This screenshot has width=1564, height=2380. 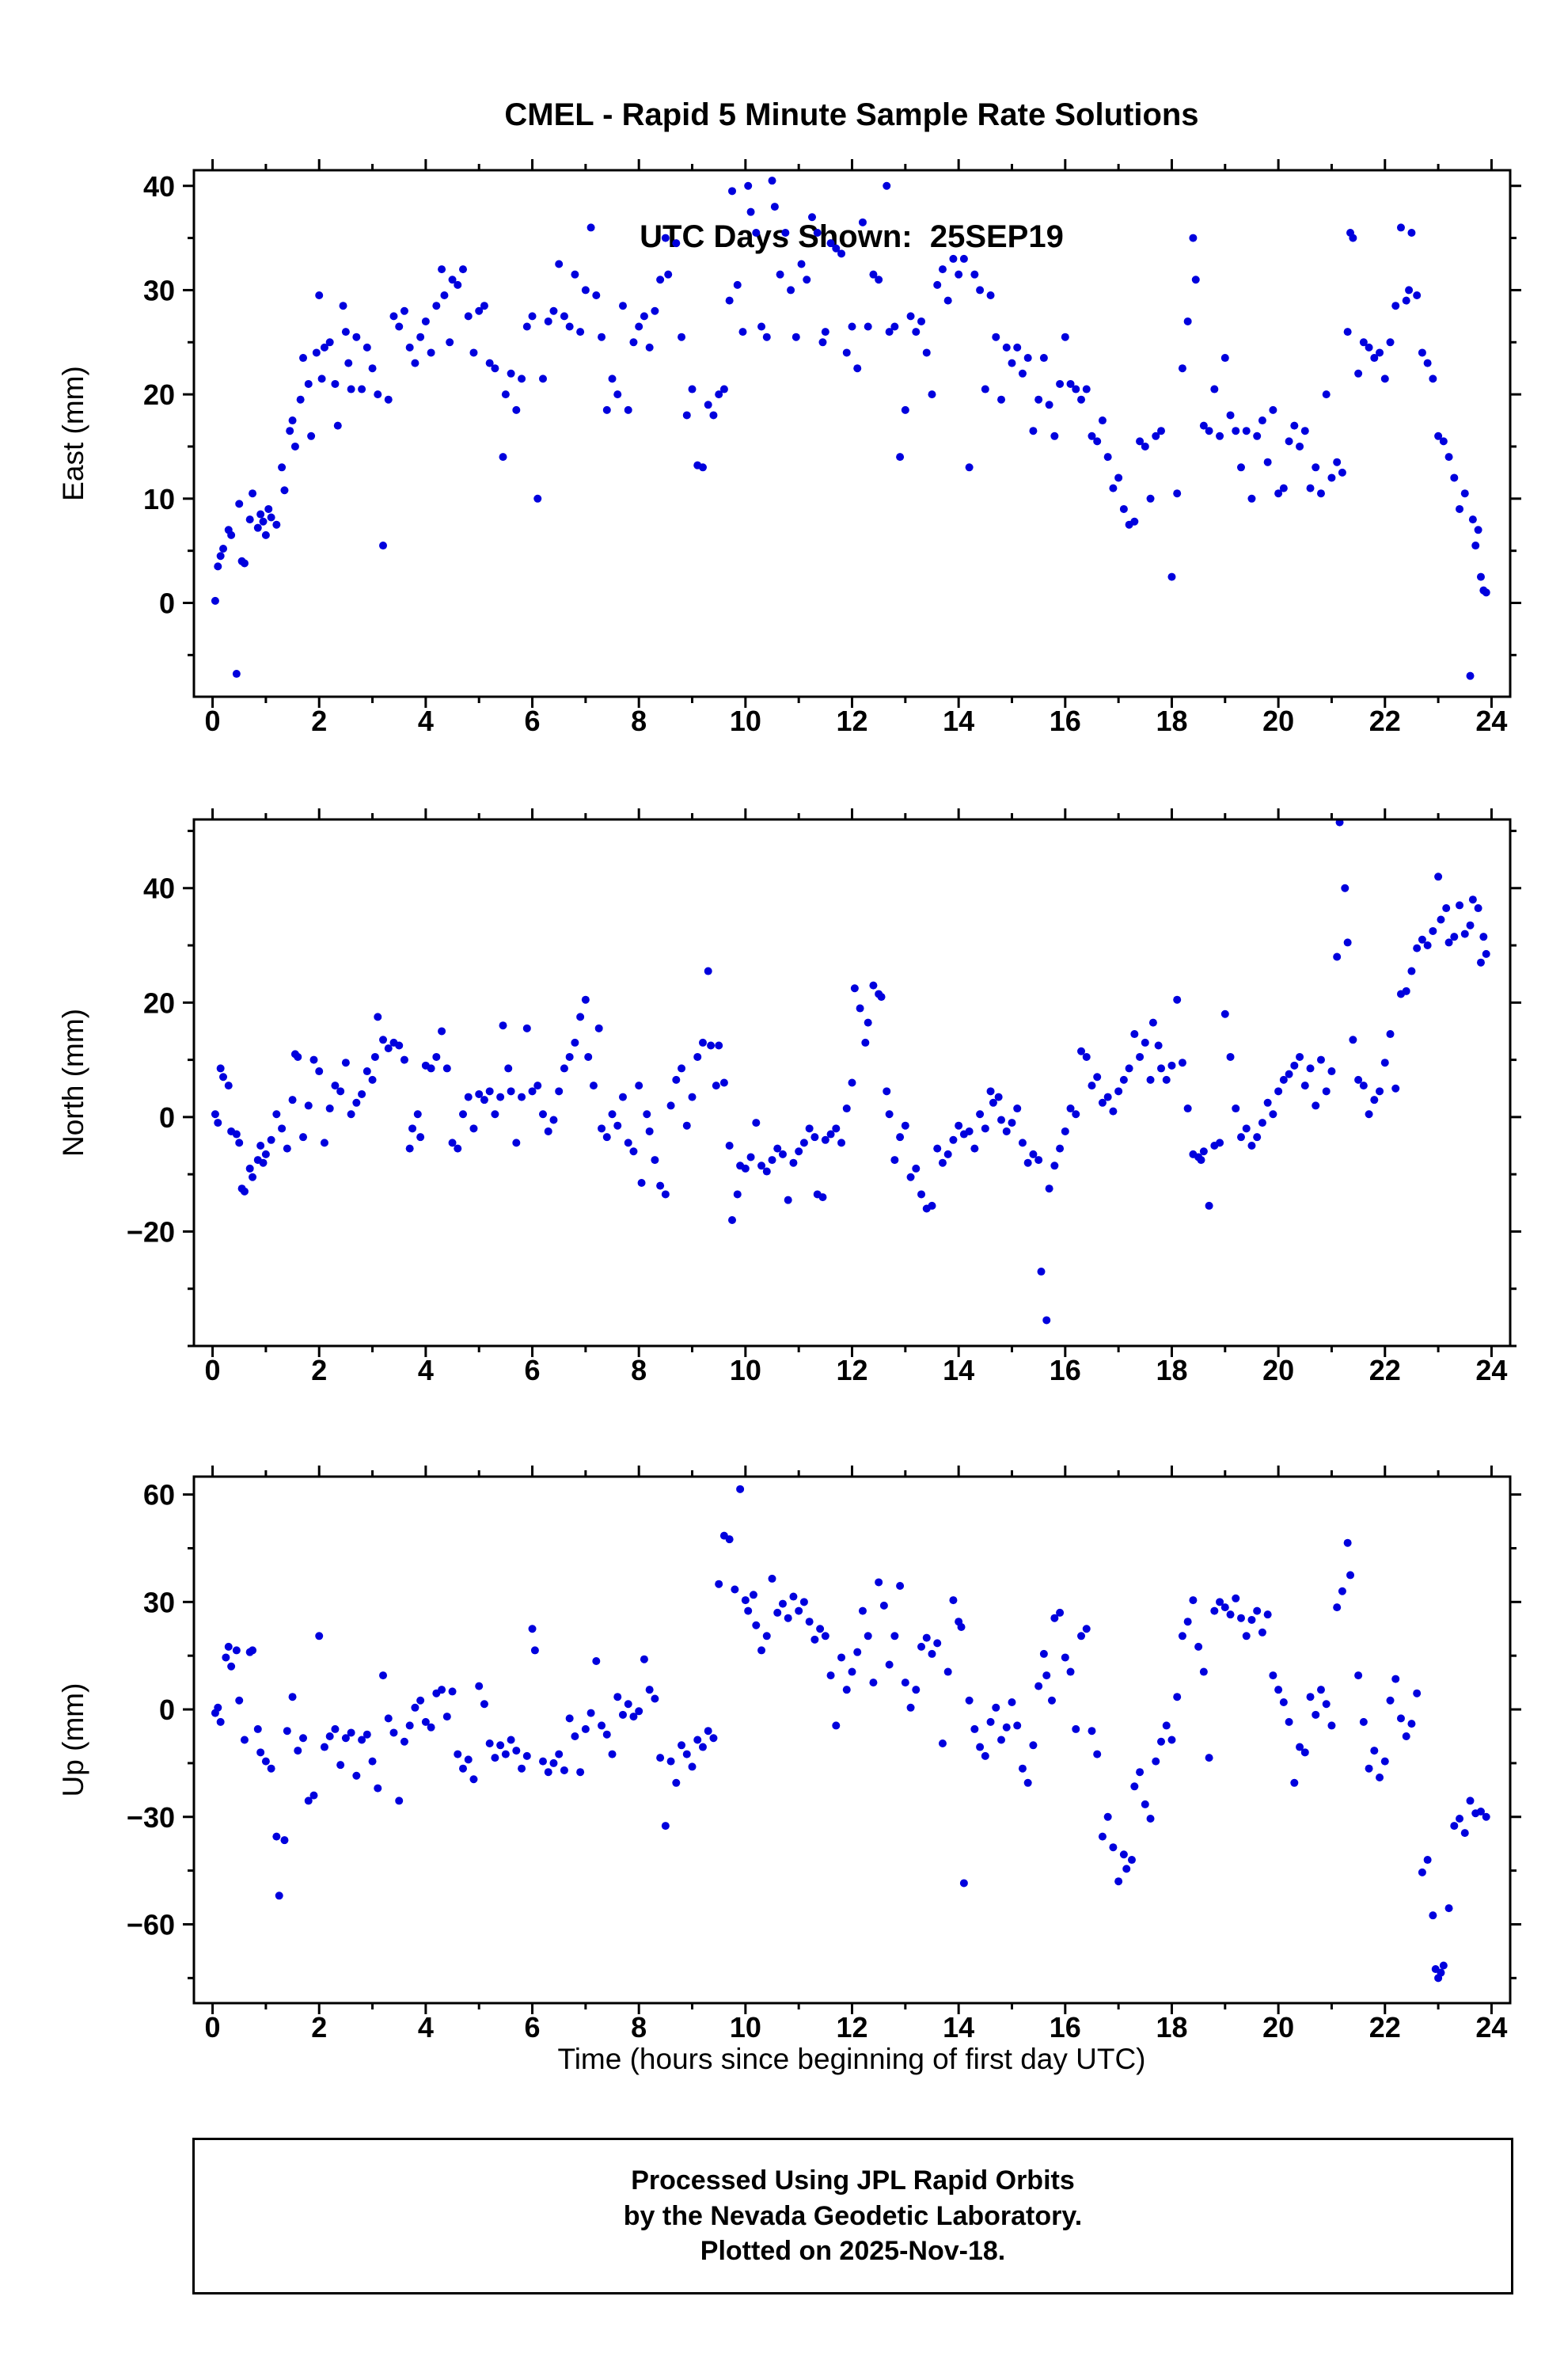 What do you see at coordinates (151, 1924) in the screenshot?
I see `svg-text: −60` at bounding box center [151, 1924].